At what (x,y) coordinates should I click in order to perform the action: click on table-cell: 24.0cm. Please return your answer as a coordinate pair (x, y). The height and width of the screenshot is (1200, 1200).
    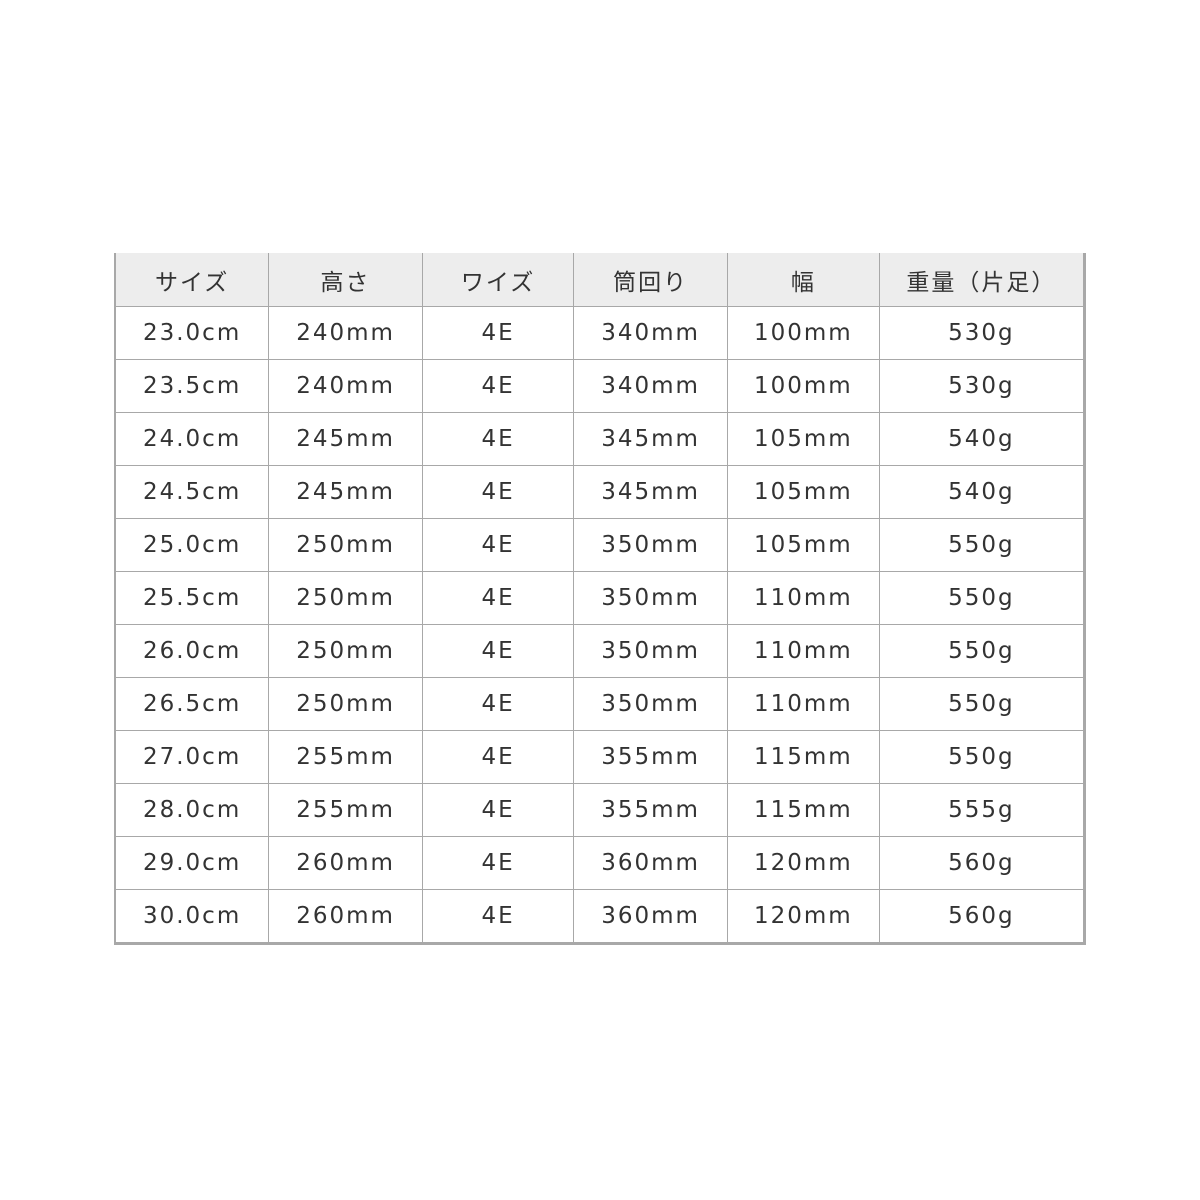
    Looking at the image, I should click on (192, 439).